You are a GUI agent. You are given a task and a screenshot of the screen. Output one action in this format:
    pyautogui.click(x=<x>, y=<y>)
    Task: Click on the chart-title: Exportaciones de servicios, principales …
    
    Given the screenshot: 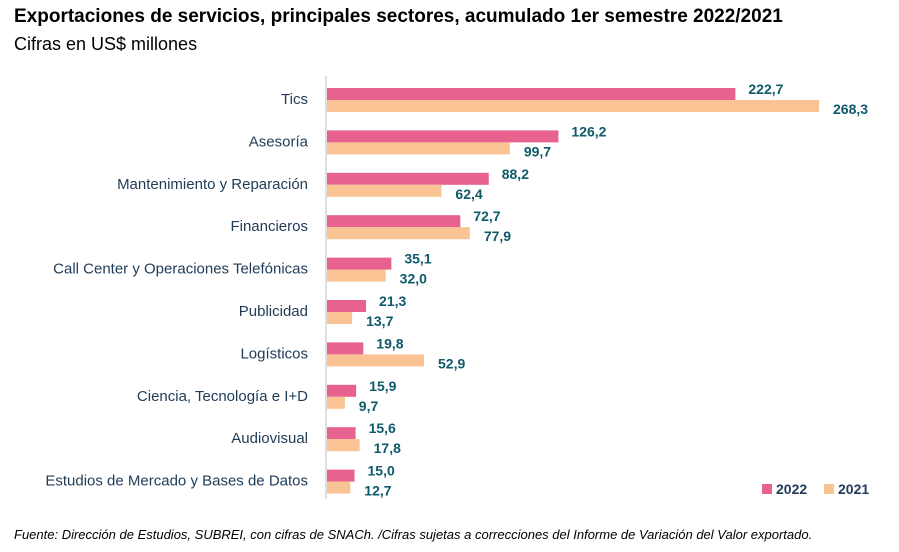 What is the action you would take?
    pyautogui.click(x=398, y=16)
    